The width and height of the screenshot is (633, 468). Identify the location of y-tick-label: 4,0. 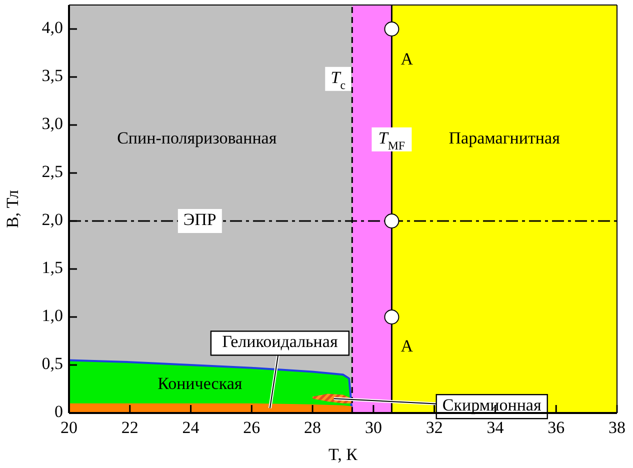
(52, 27).